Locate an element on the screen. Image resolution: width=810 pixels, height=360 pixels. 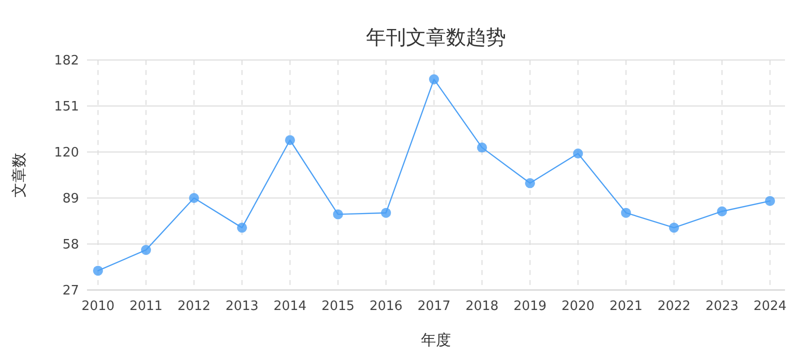
y-tick-label: 58 is located at coordinates (70, 245).